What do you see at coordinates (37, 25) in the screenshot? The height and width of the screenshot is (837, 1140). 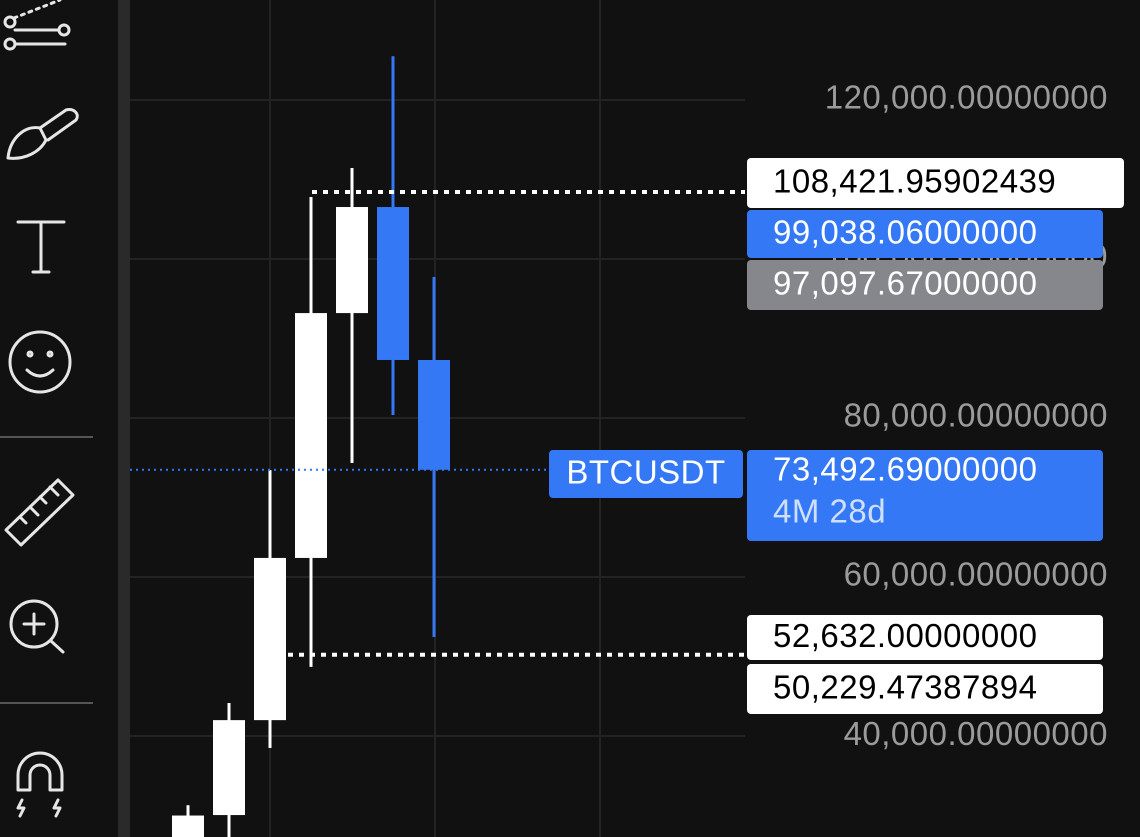 I see `trend-tool` at bounding box center [37, 25].